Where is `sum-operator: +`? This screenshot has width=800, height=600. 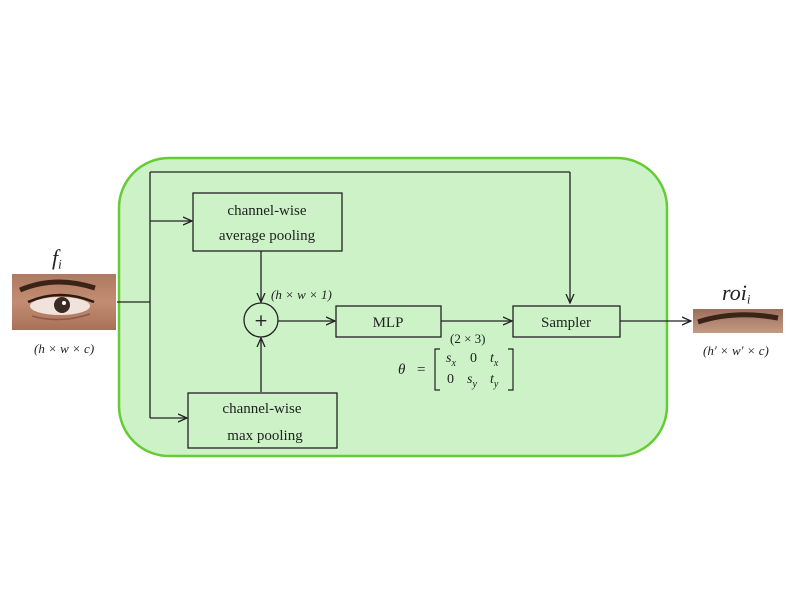 sum-operator: + is located at coordinates (261, 320).